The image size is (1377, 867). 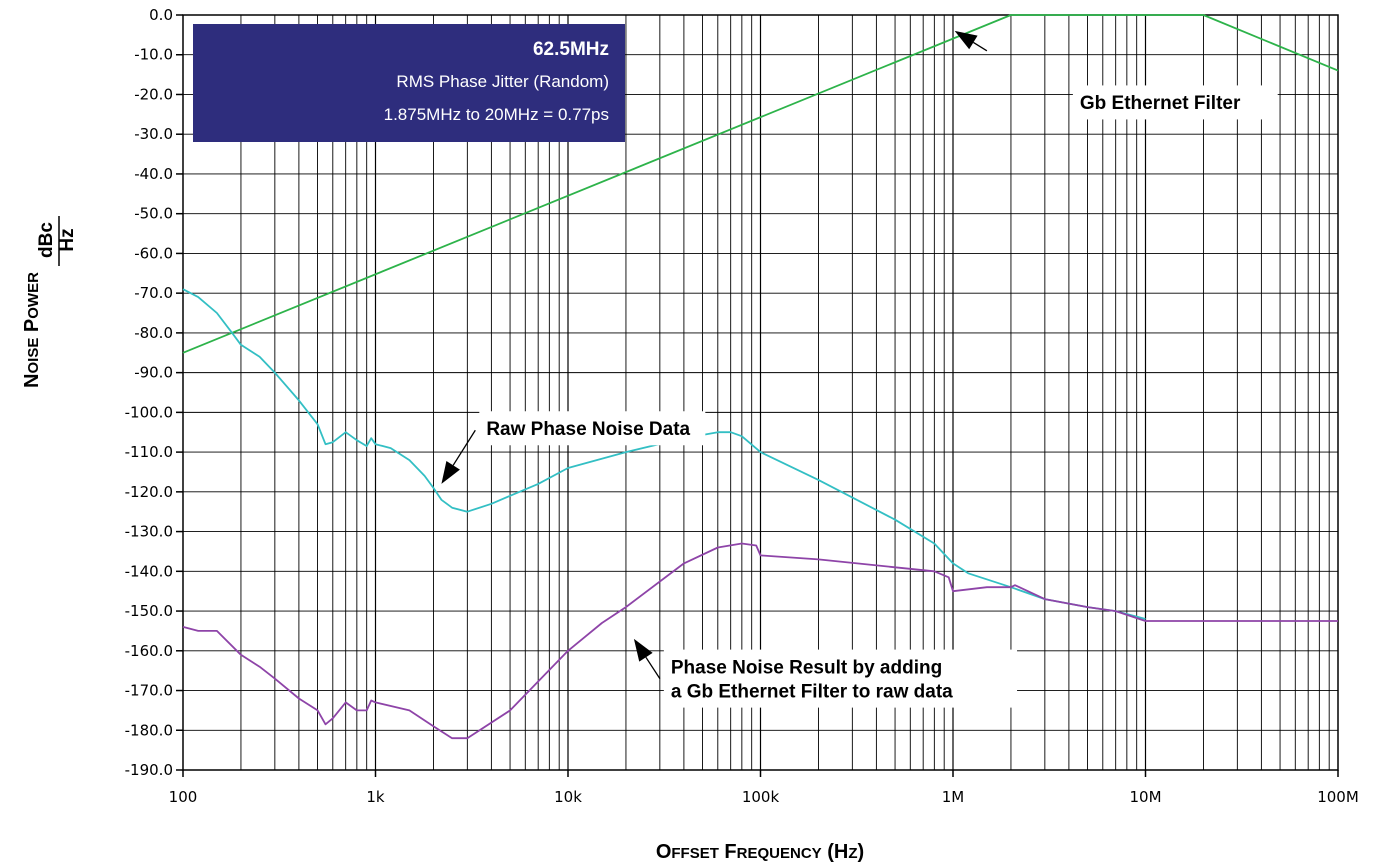 What do you see at coordinates (149, 651) in the screenshot?
I see `y-tick-label: -160.0` at bounding box center [149, 651].